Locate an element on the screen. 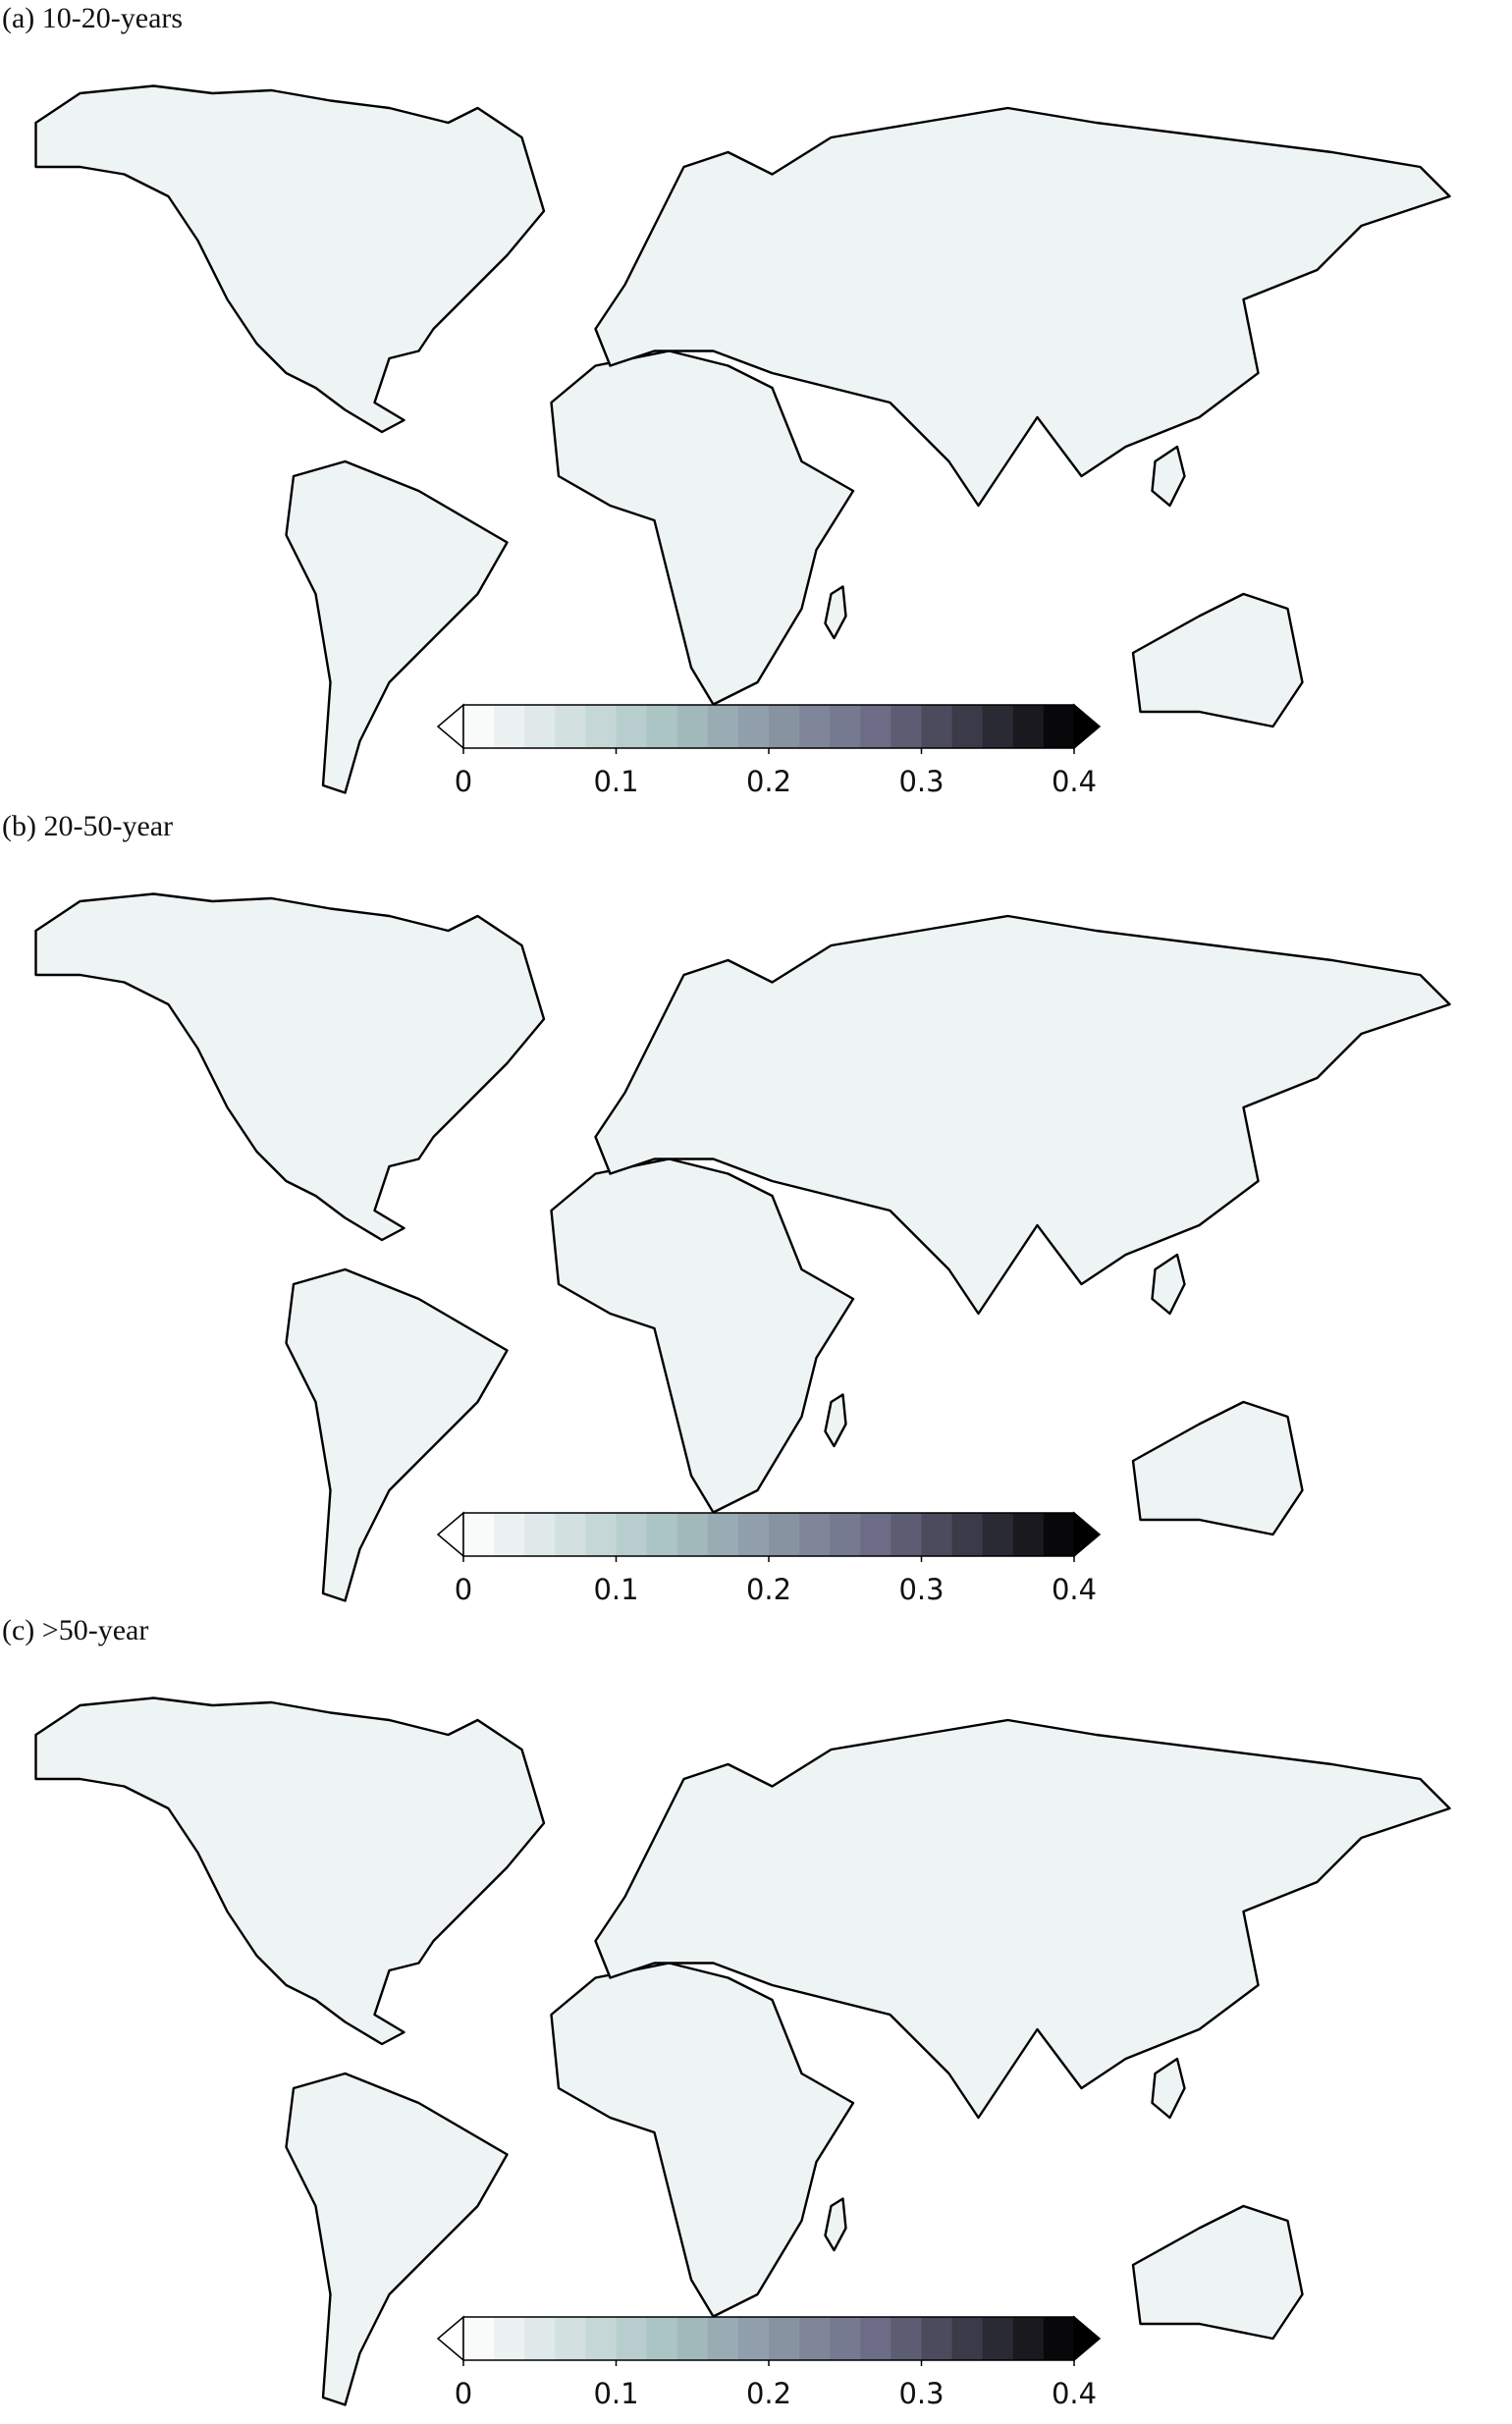  panel-title: (c) >50-year is located at coordinates (75, 1630).